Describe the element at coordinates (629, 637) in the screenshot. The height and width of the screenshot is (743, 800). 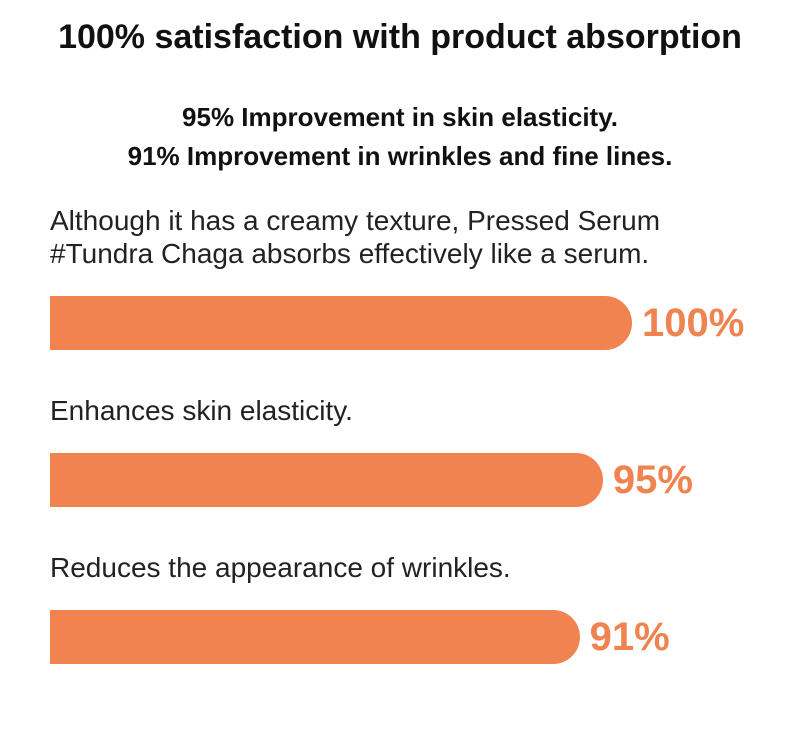
I see `value-label: 91%` at that location.